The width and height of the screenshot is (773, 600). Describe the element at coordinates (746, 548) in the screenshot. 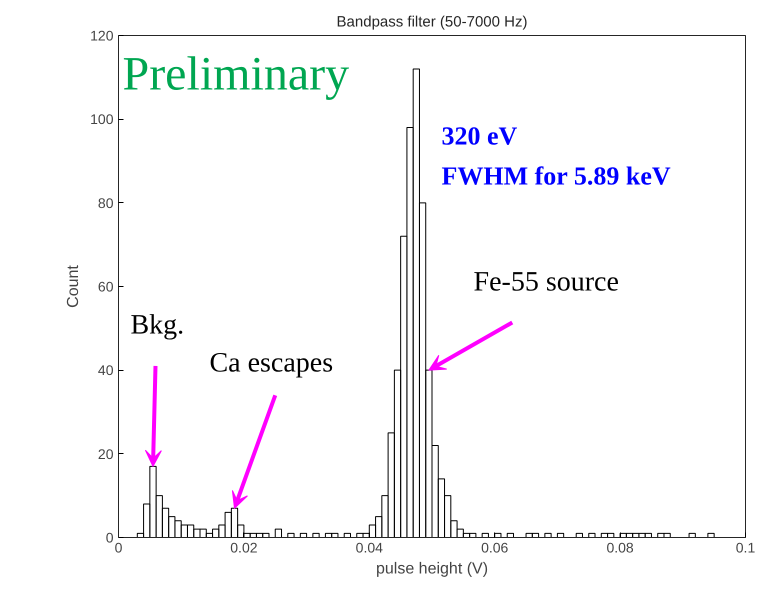

I see `x-tick-label: 0.1` at that location.